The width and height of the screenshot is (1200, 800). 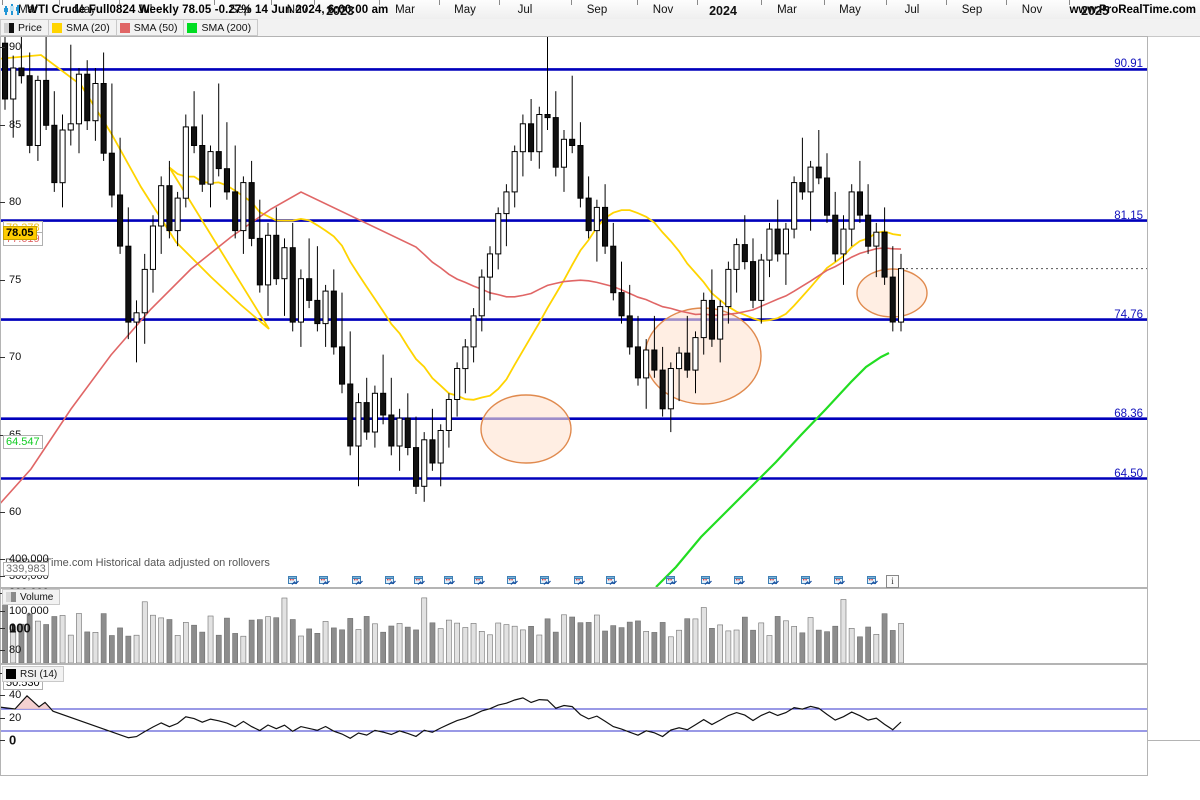 What do you see at coordinates (340, 11) in the screenshot?
I see `time-axis-label: 2023` at bounding box center [340, 11].